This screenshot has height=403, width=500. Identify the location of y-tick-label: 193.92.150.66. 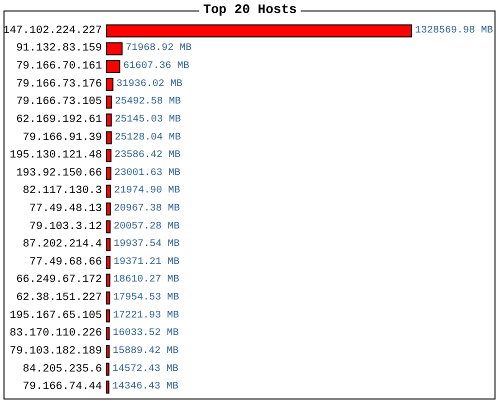
(59, 173).